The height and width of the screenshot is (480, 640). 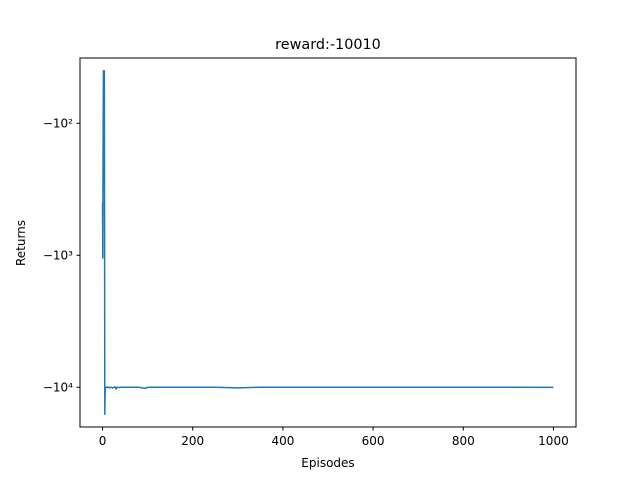 I want to click on x-tick-label: 0, so click(x=103, y=441).